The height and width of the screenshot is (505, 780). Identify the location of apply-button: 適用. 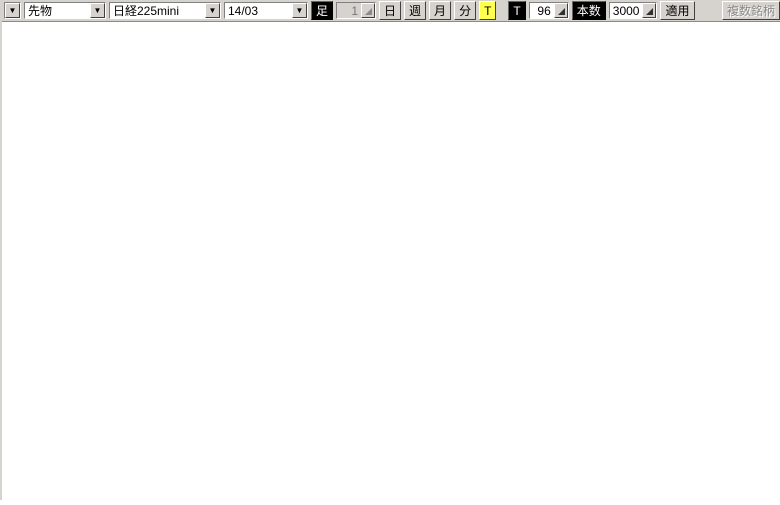
(677, 10).